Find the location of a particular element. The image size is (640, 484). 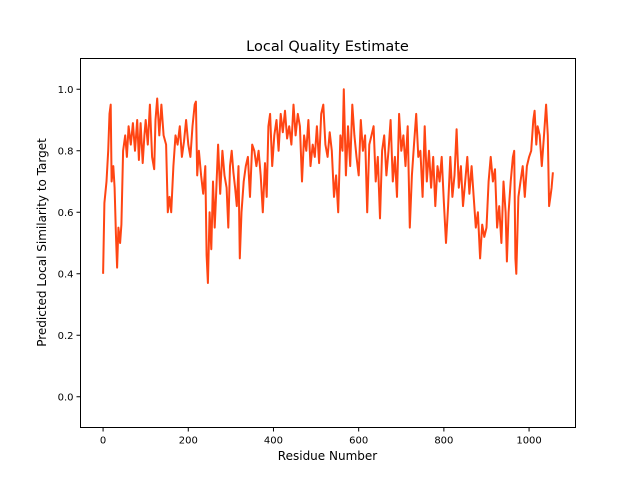

x-axis-ticks: 0 200 400 600 800 1000 is located at coordinates (321, 437).